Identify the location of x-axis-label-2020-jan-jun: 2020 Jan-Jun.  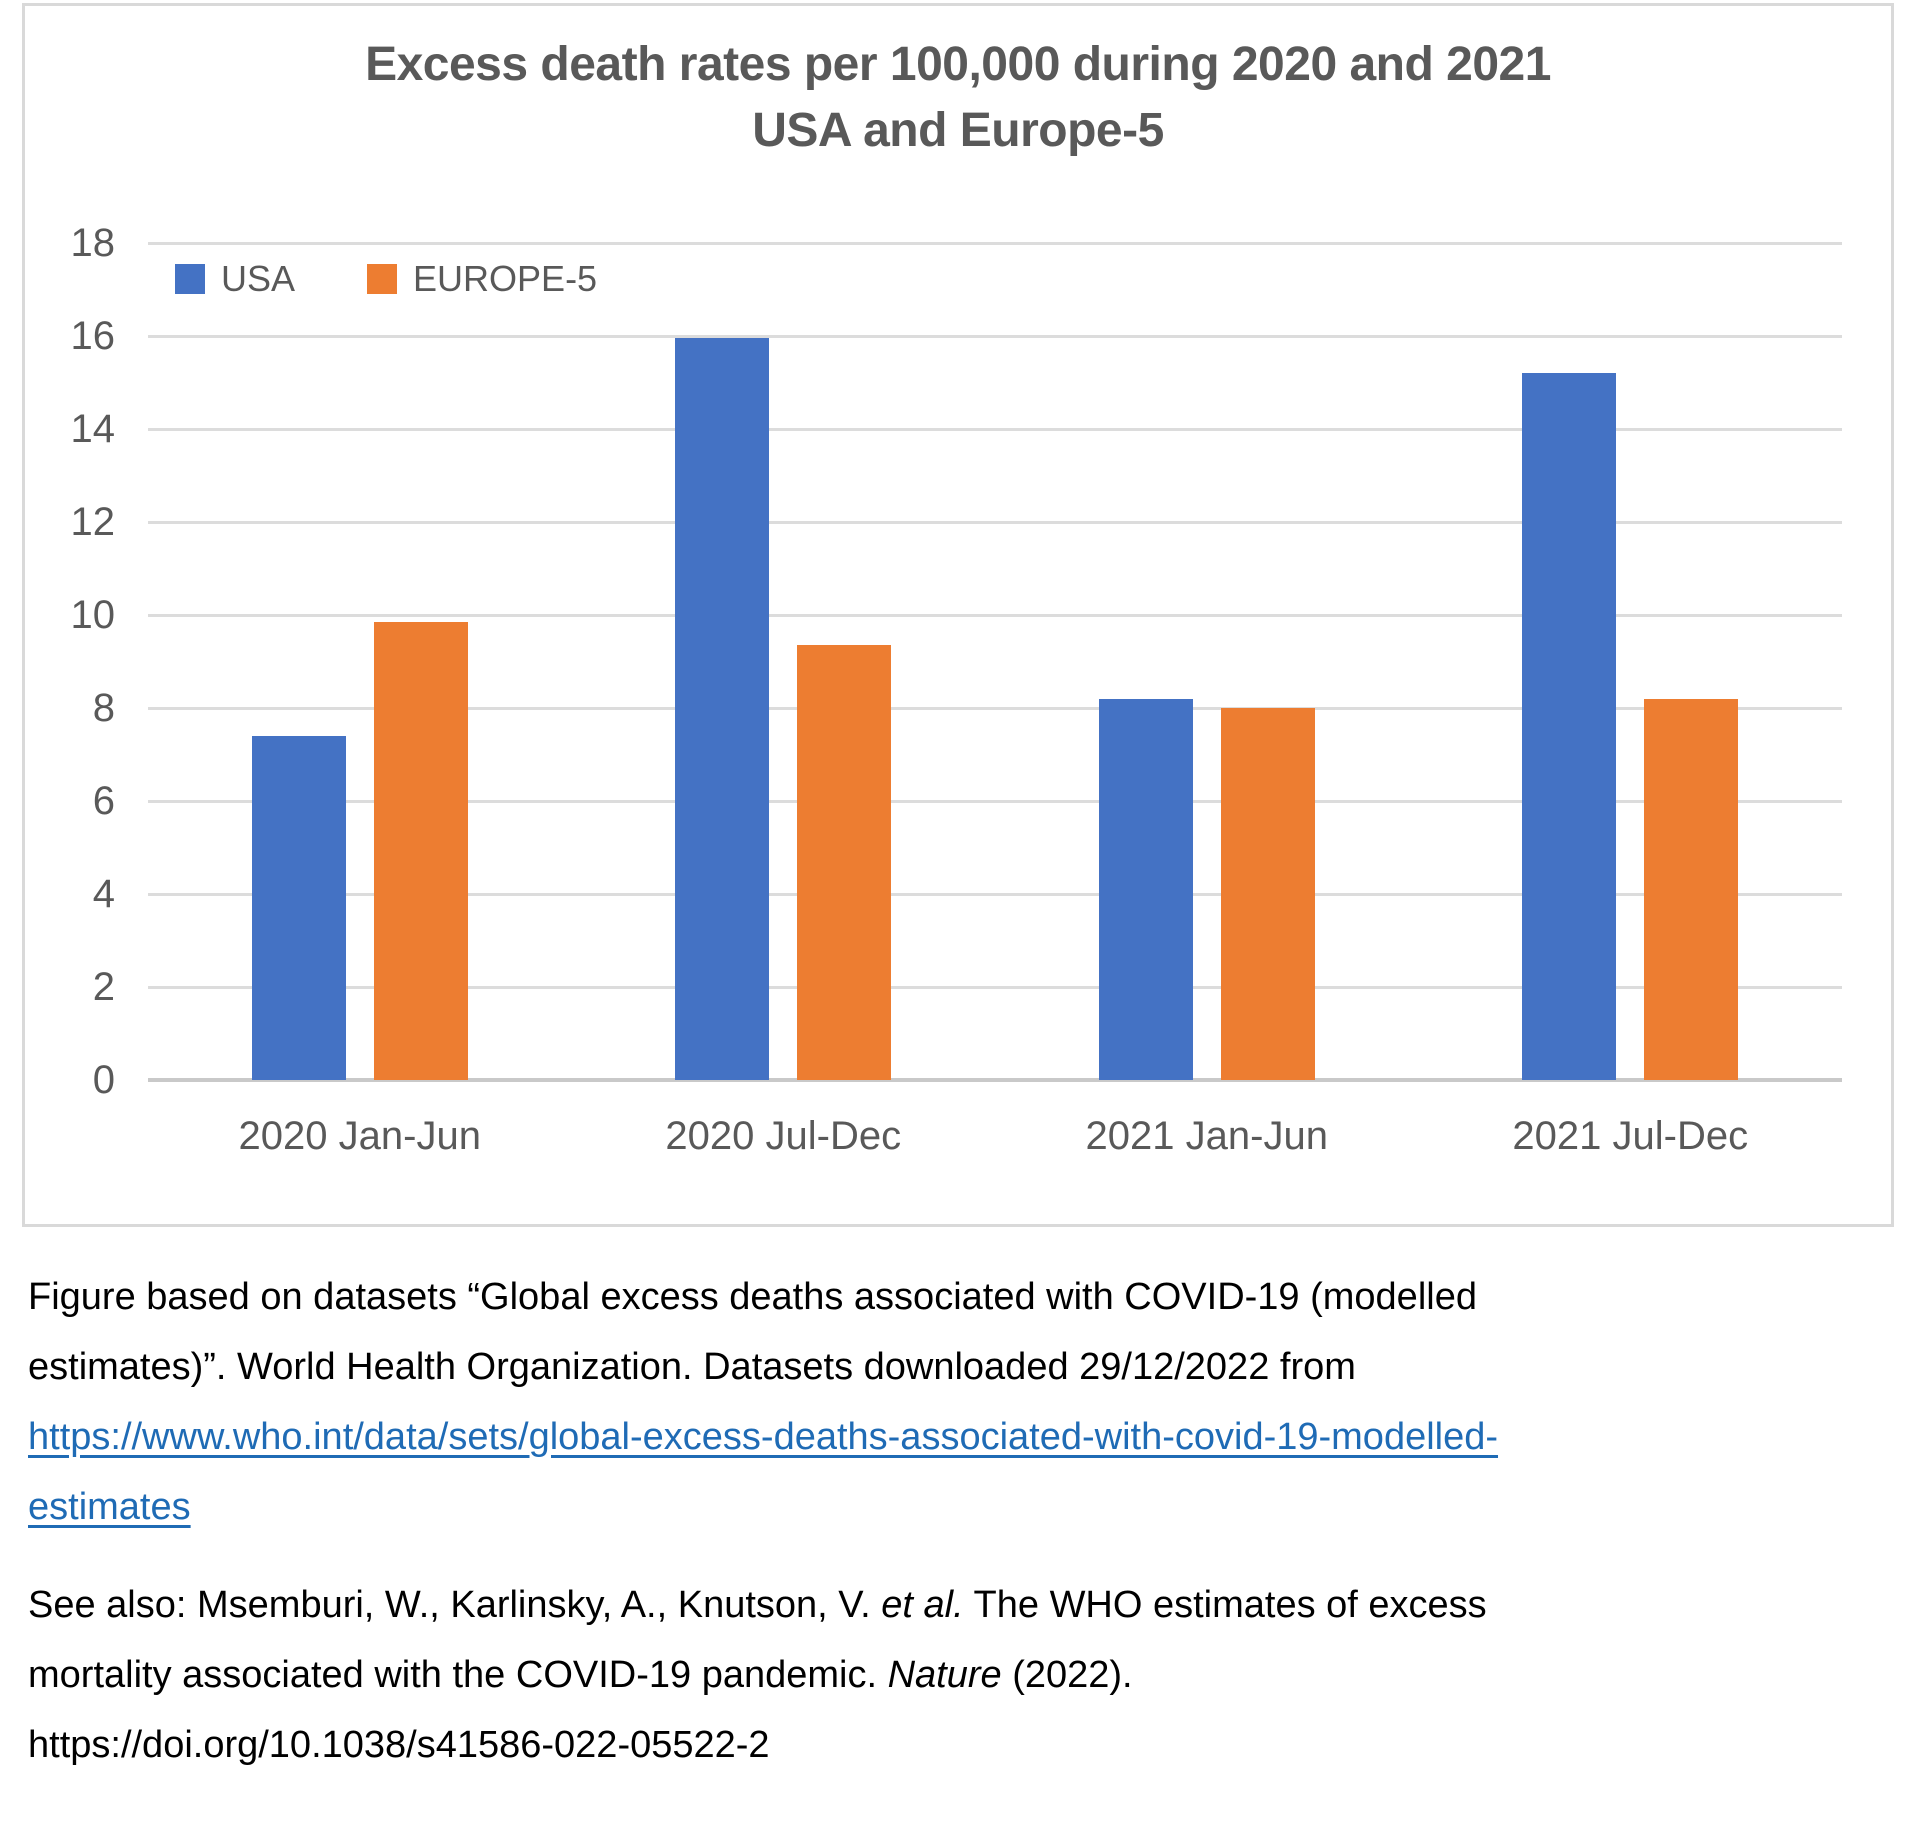
(359, 1136).